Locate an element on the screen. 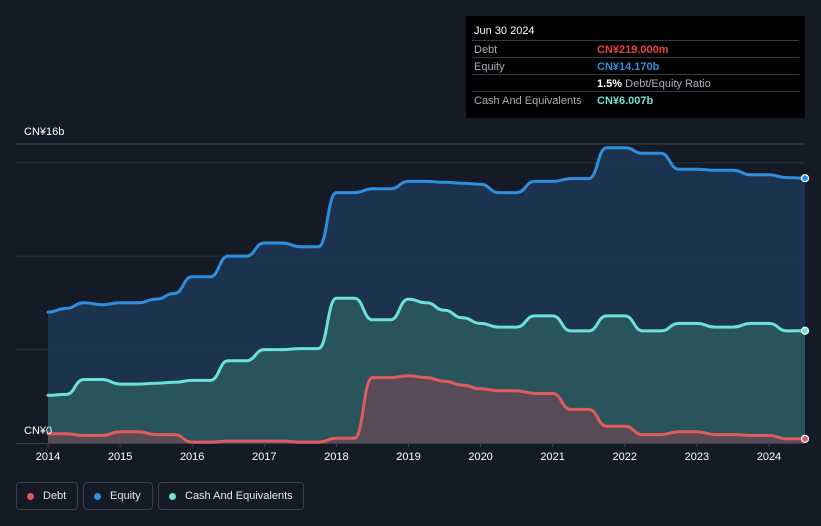  x-tick-label-2019: 2019 is located at coordinates (408, 457).